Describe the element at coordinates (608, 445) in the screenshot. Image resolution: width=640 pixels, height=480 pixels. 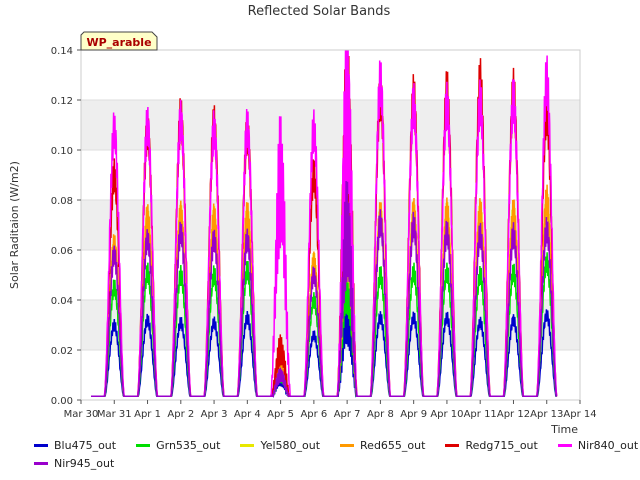
I see `legend-label: Nir840_out` at that location.